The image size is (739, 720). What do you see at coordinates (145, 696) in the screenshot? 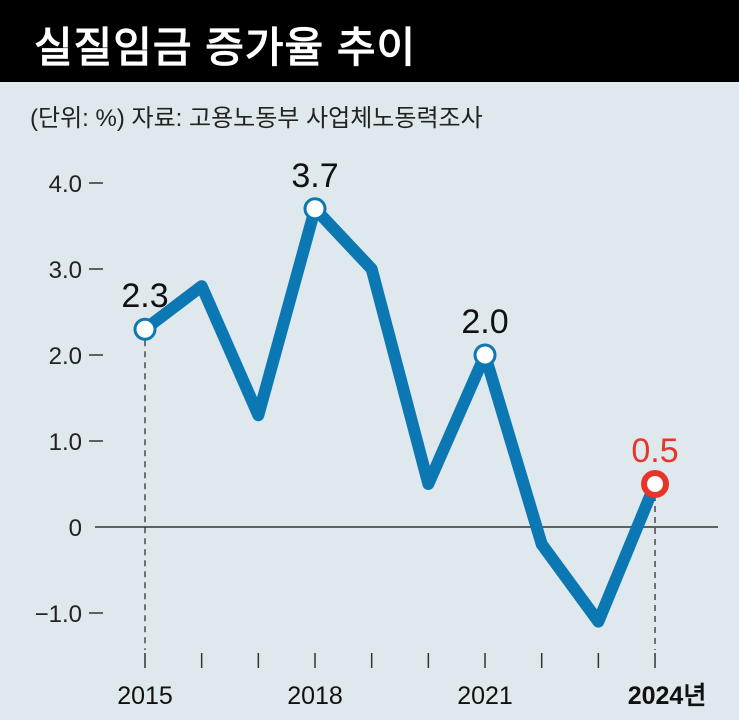
I see `x-tick-label: 2015` at bounding box center [145, 696].